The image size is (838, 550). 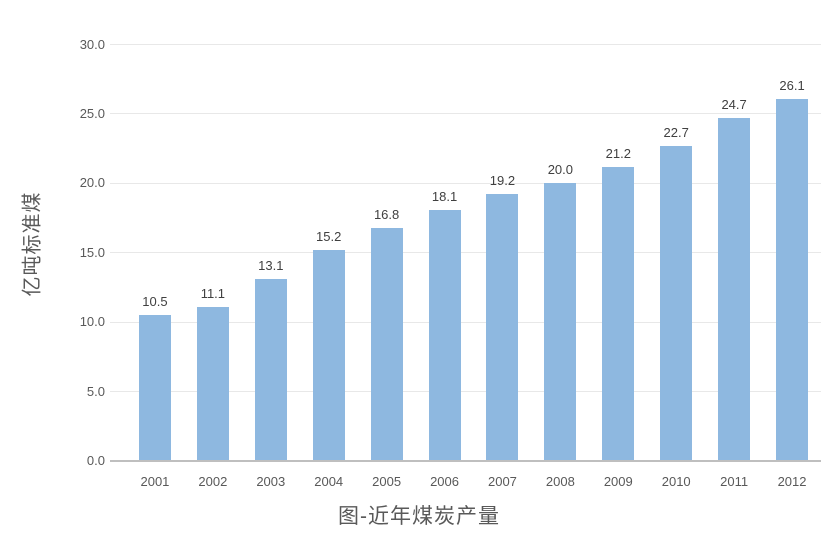 What do you see at coordinates (386, 214) in the screenshot?
I see `bar-value-label: 16.8` at bounding box center [386, 214].